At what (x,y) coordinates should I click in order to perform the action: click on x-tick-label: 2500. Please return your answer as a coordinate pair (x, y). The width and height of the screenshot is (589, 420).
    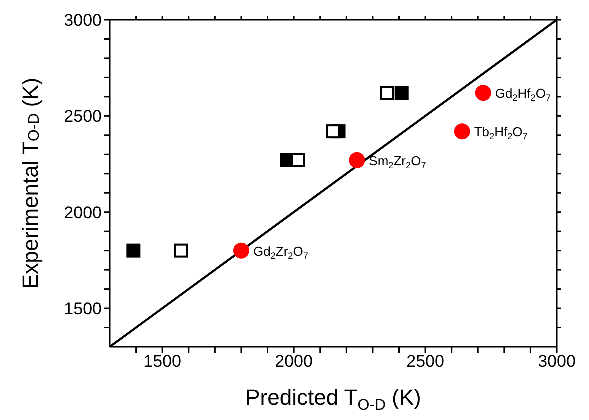
    Looking at the image, I should click on (425, 362).